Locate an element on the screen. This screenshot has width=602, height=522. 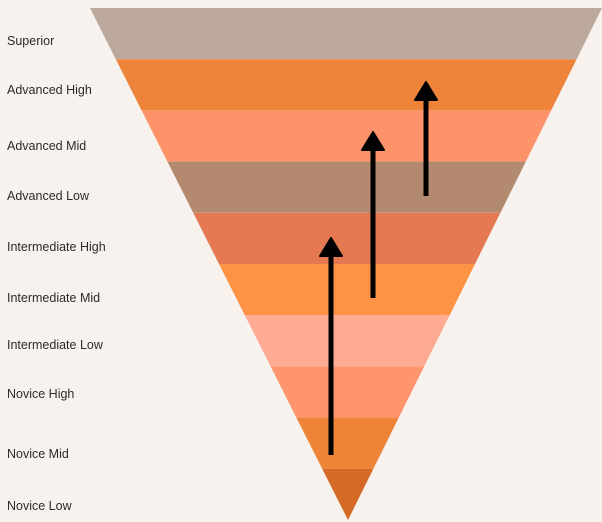
band-advanced-mid is located at coordinates (346, 136).